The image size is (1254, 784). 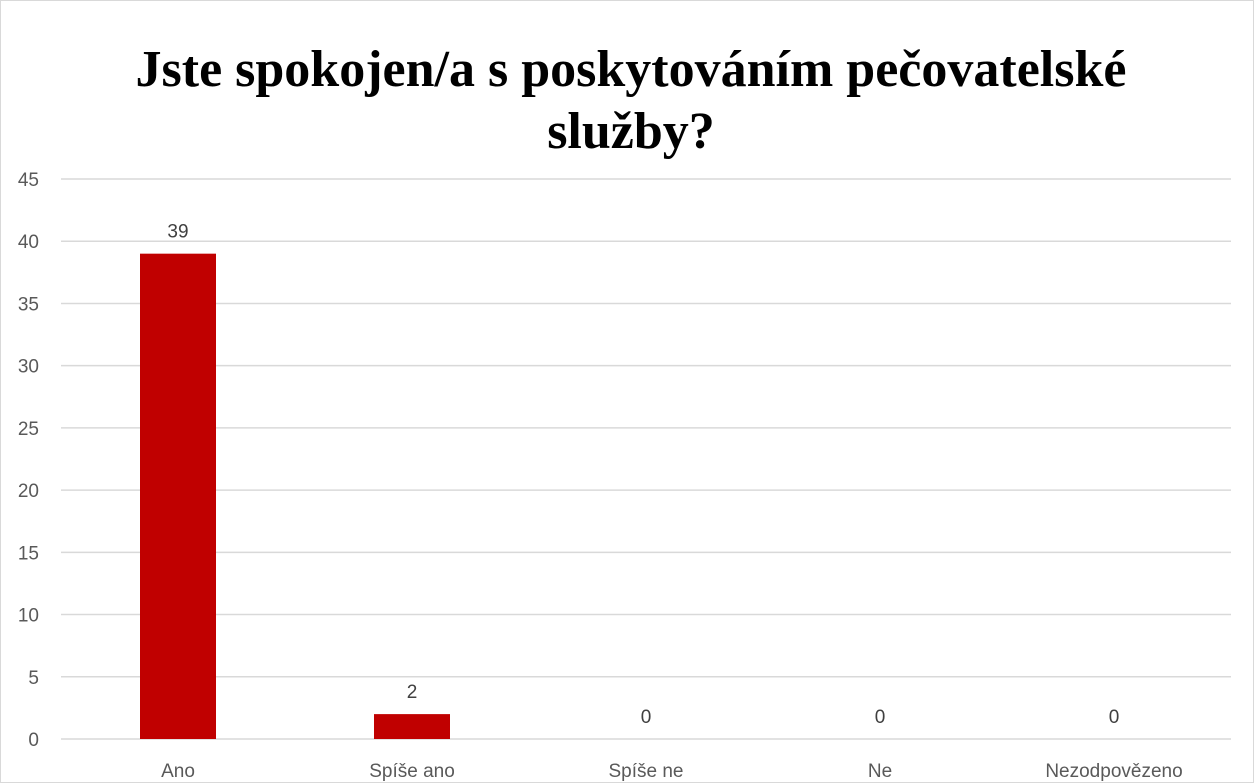 What do you see at coordinates (28, 367) in the screenshot?
I see `y-tick-label: 30` at bounding box center [28, 367].